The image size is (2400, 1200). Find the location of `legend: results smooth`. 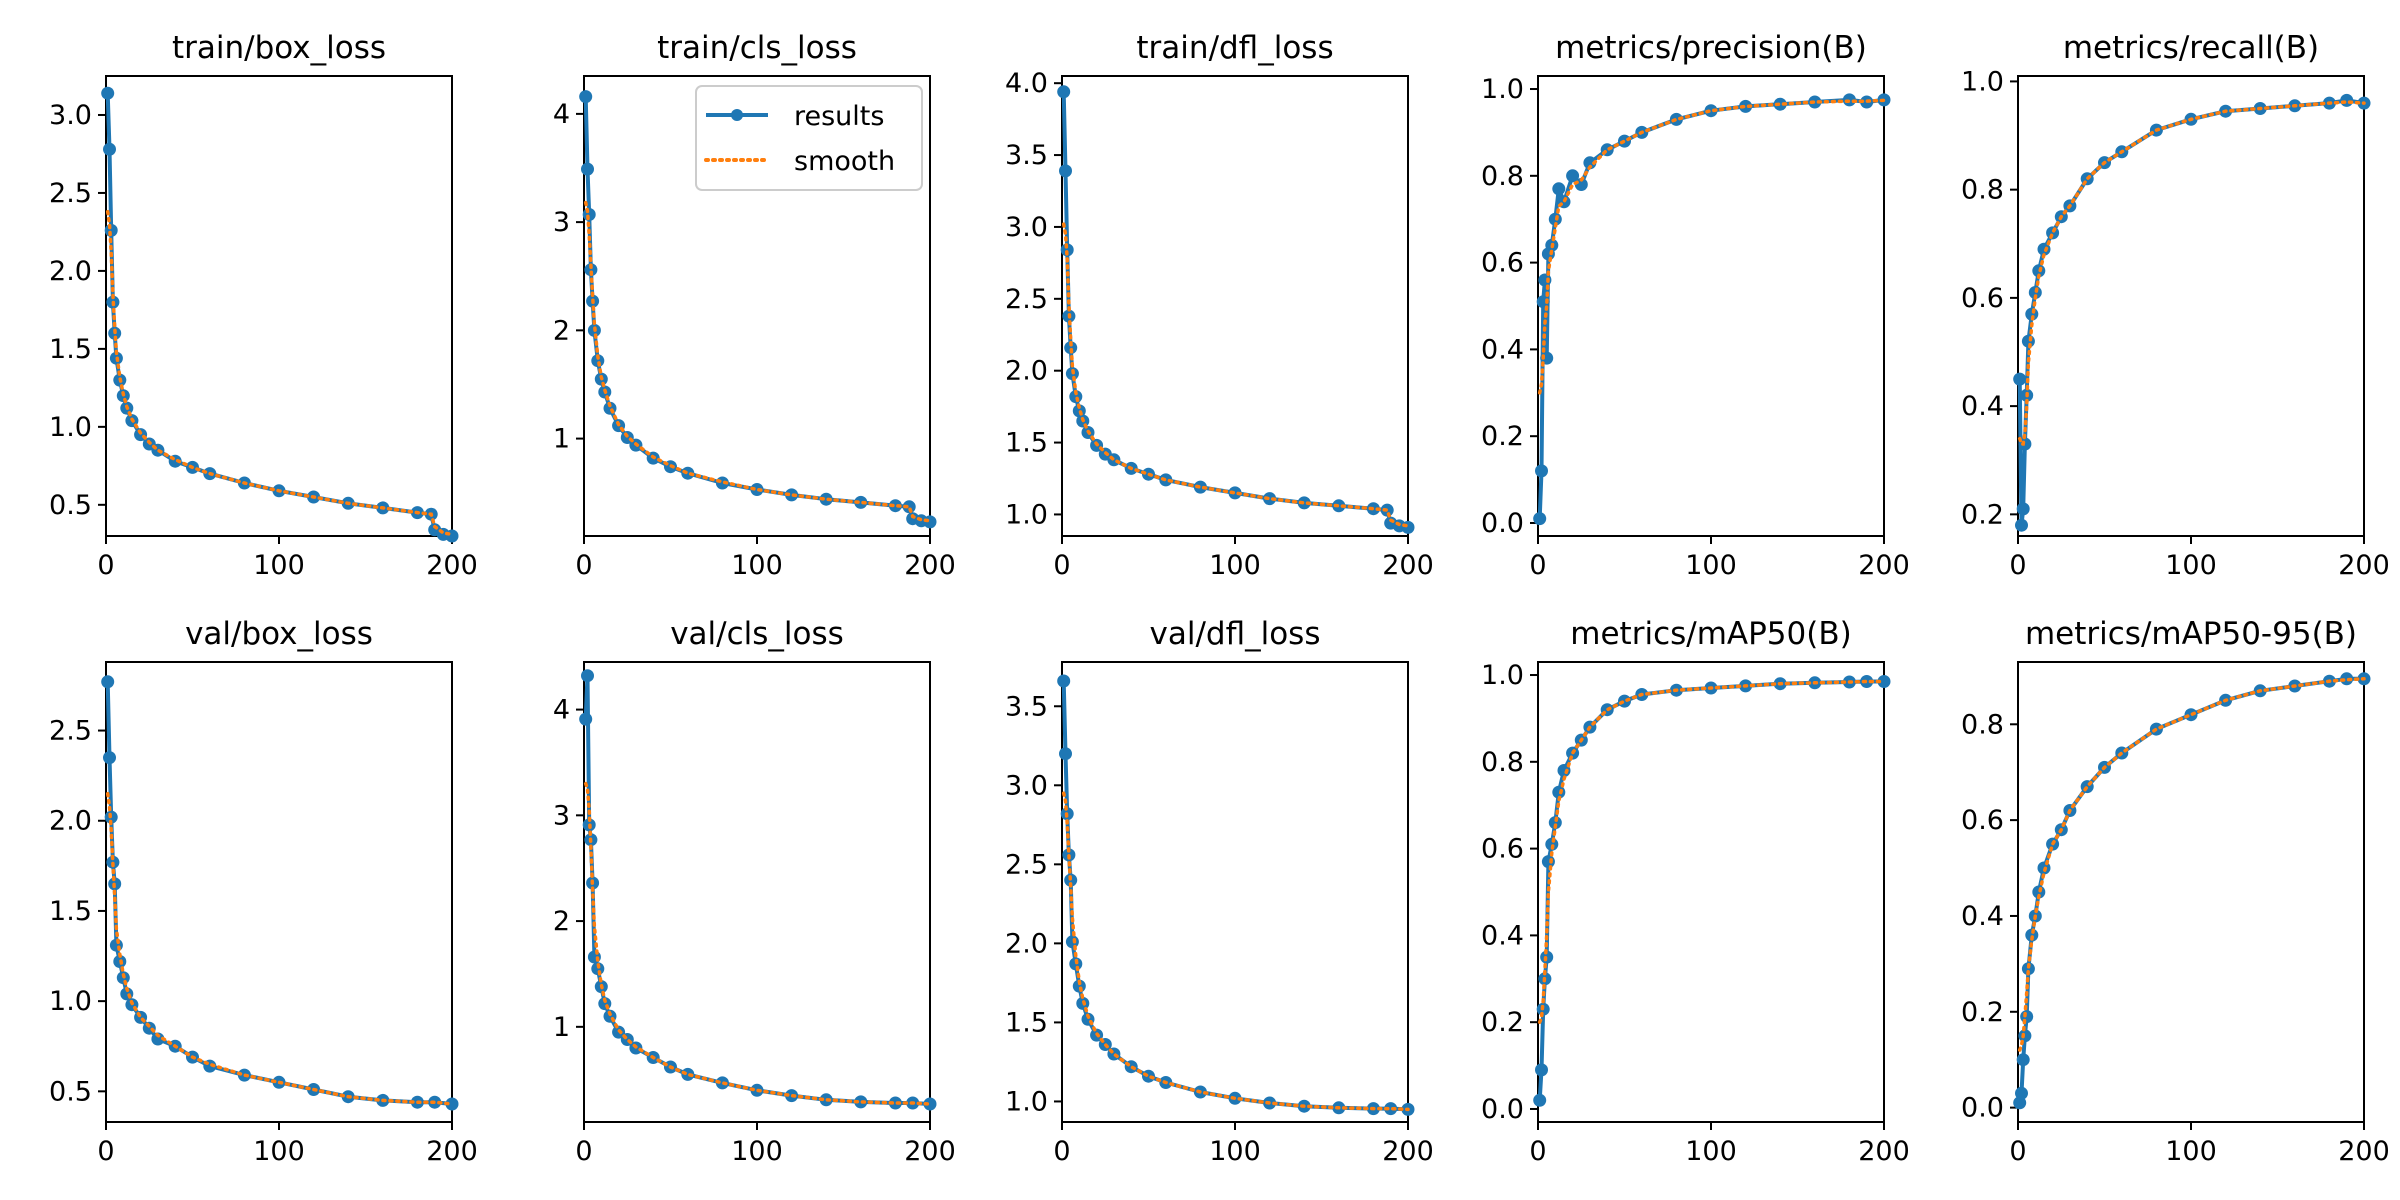

legend: results smooth is located at coordinates (809, 138).